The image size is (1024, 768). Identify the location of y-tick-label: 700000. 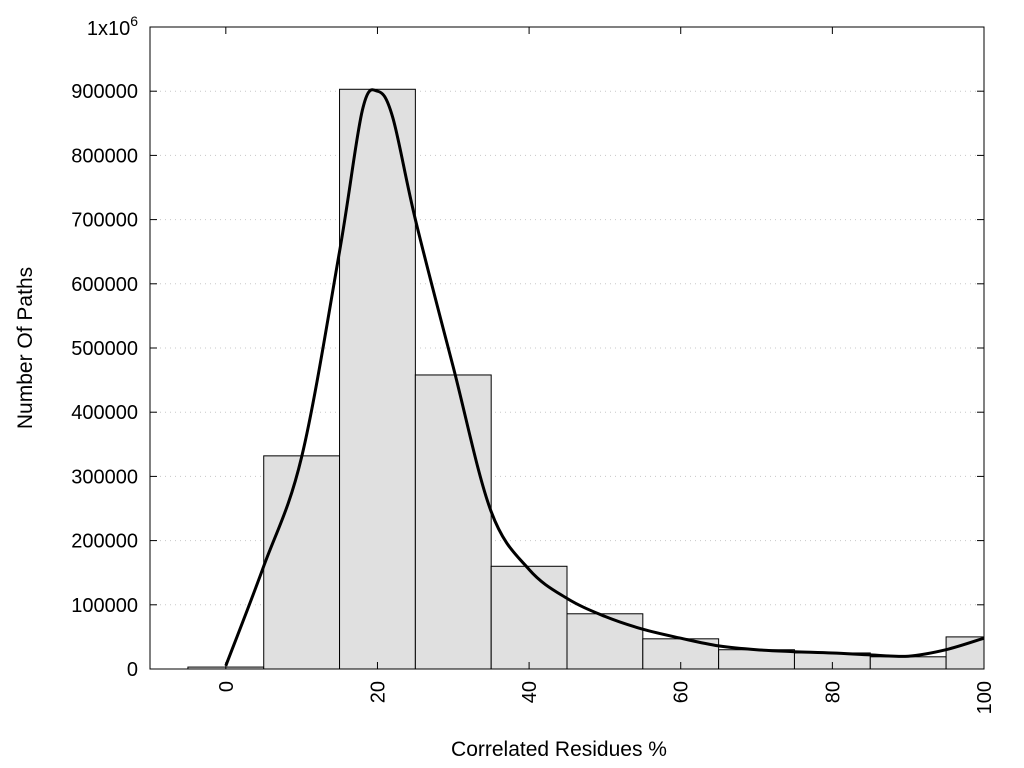
(104, 221).